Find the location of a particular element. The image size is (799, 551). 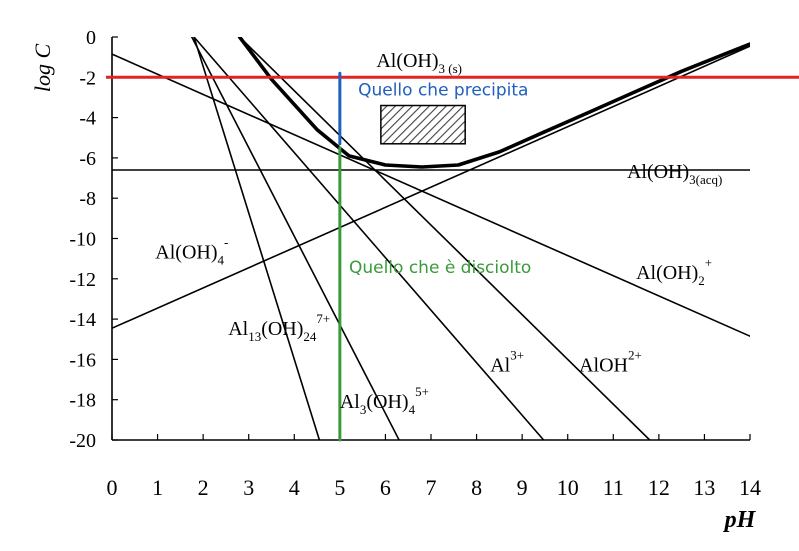

y-tick-label: -6 is located at coordinates (87, 159).